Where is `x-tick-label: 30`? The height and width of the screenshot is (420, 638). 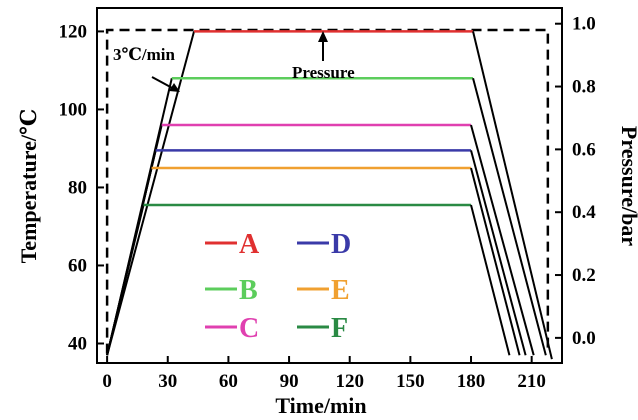
x-tick-label: 30 is located at coordinates (167, 381).